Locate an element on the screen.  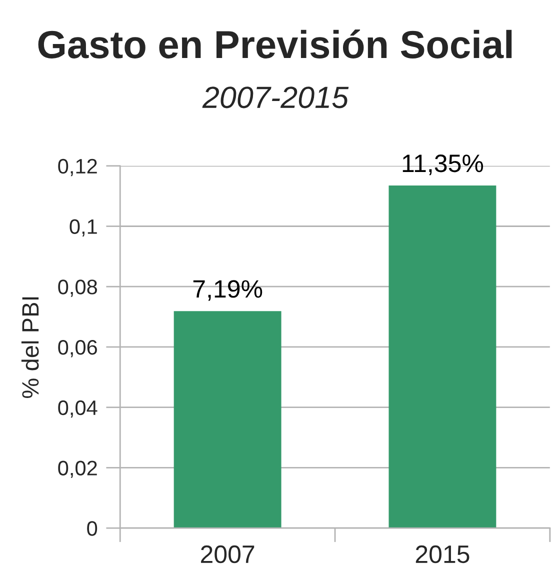
y-tick-label: 0,04 is located at coordinates (78, 409).